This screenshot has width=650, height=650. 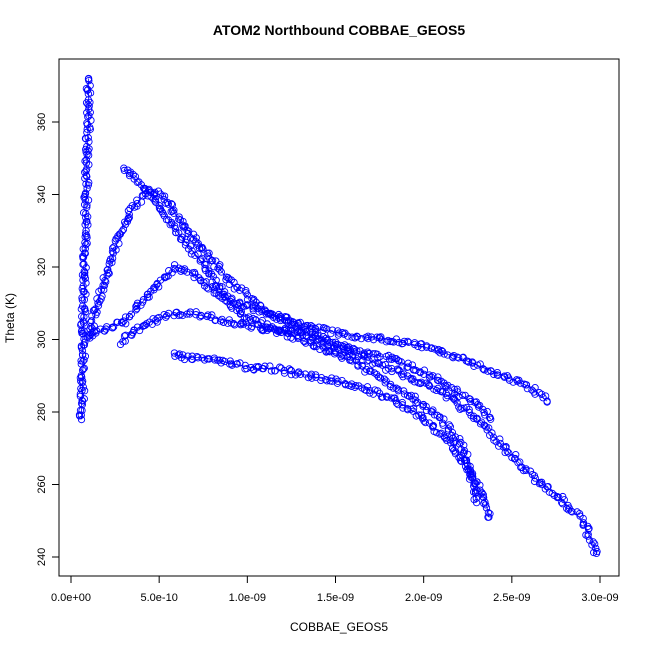 I want to click on y-axis: 240 260 280 300 320 340 360, so click(x=48, y=339).